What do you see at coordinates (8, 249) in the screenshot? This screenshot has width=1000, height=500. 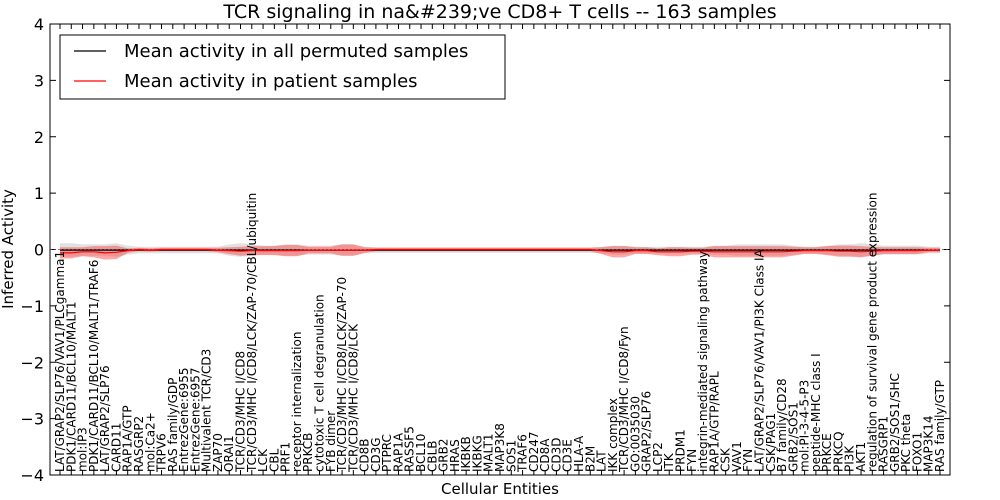 I see `y-axis-label: Inferred Activity` at bounding box center [8, 249].